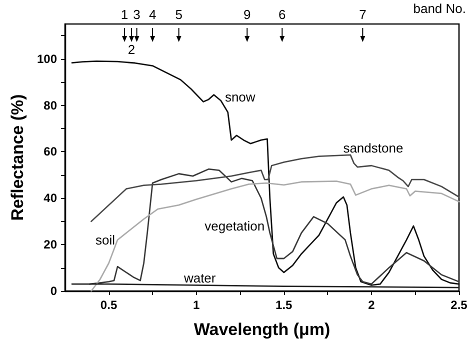  Describe the element at coordinates (234, 226) in the screenshot. I see `series-label: vegetation` at that location.